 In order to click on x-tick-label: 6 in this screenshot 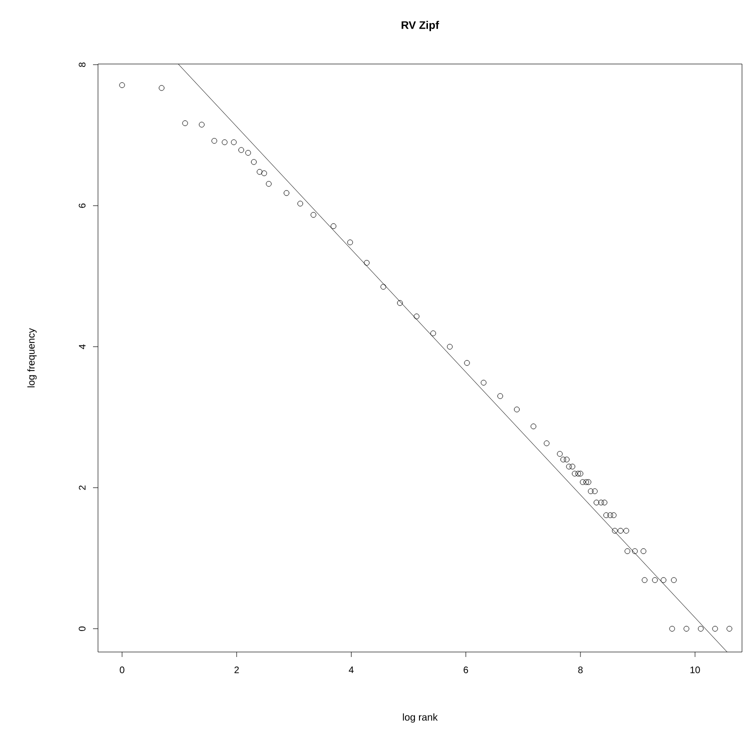, I will do `click(466, 670)`.